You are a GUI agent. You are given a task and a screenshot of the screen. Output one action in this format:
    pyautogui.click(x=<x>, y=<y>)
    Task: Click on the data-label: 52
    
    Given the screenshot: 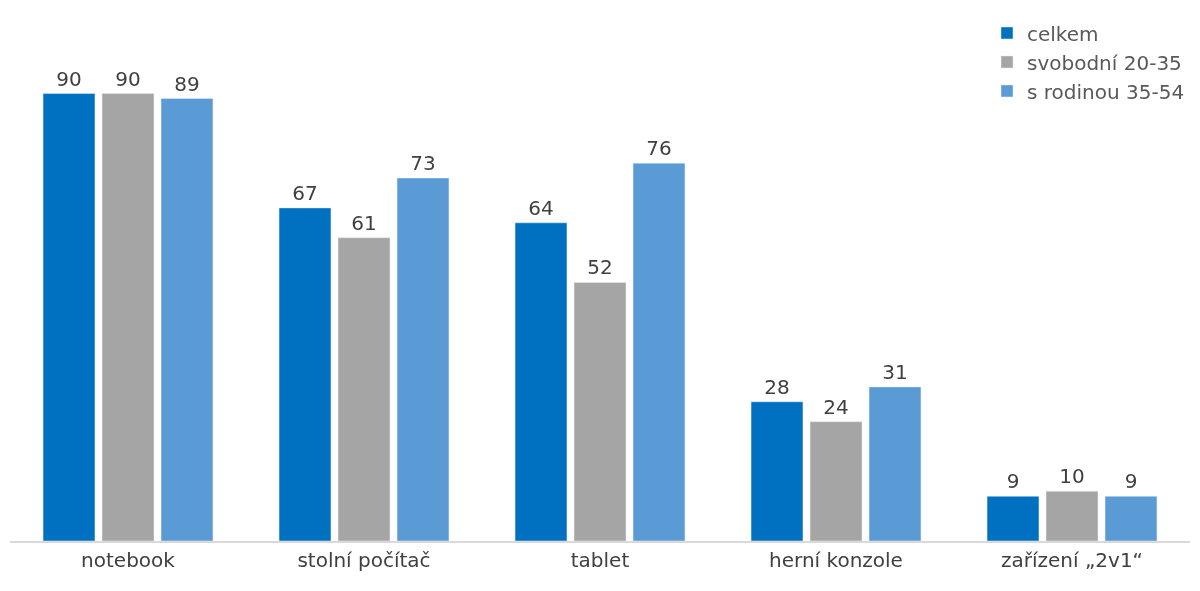 What is the action you would take?
    pyautogui.click(x=600, y=267)
    